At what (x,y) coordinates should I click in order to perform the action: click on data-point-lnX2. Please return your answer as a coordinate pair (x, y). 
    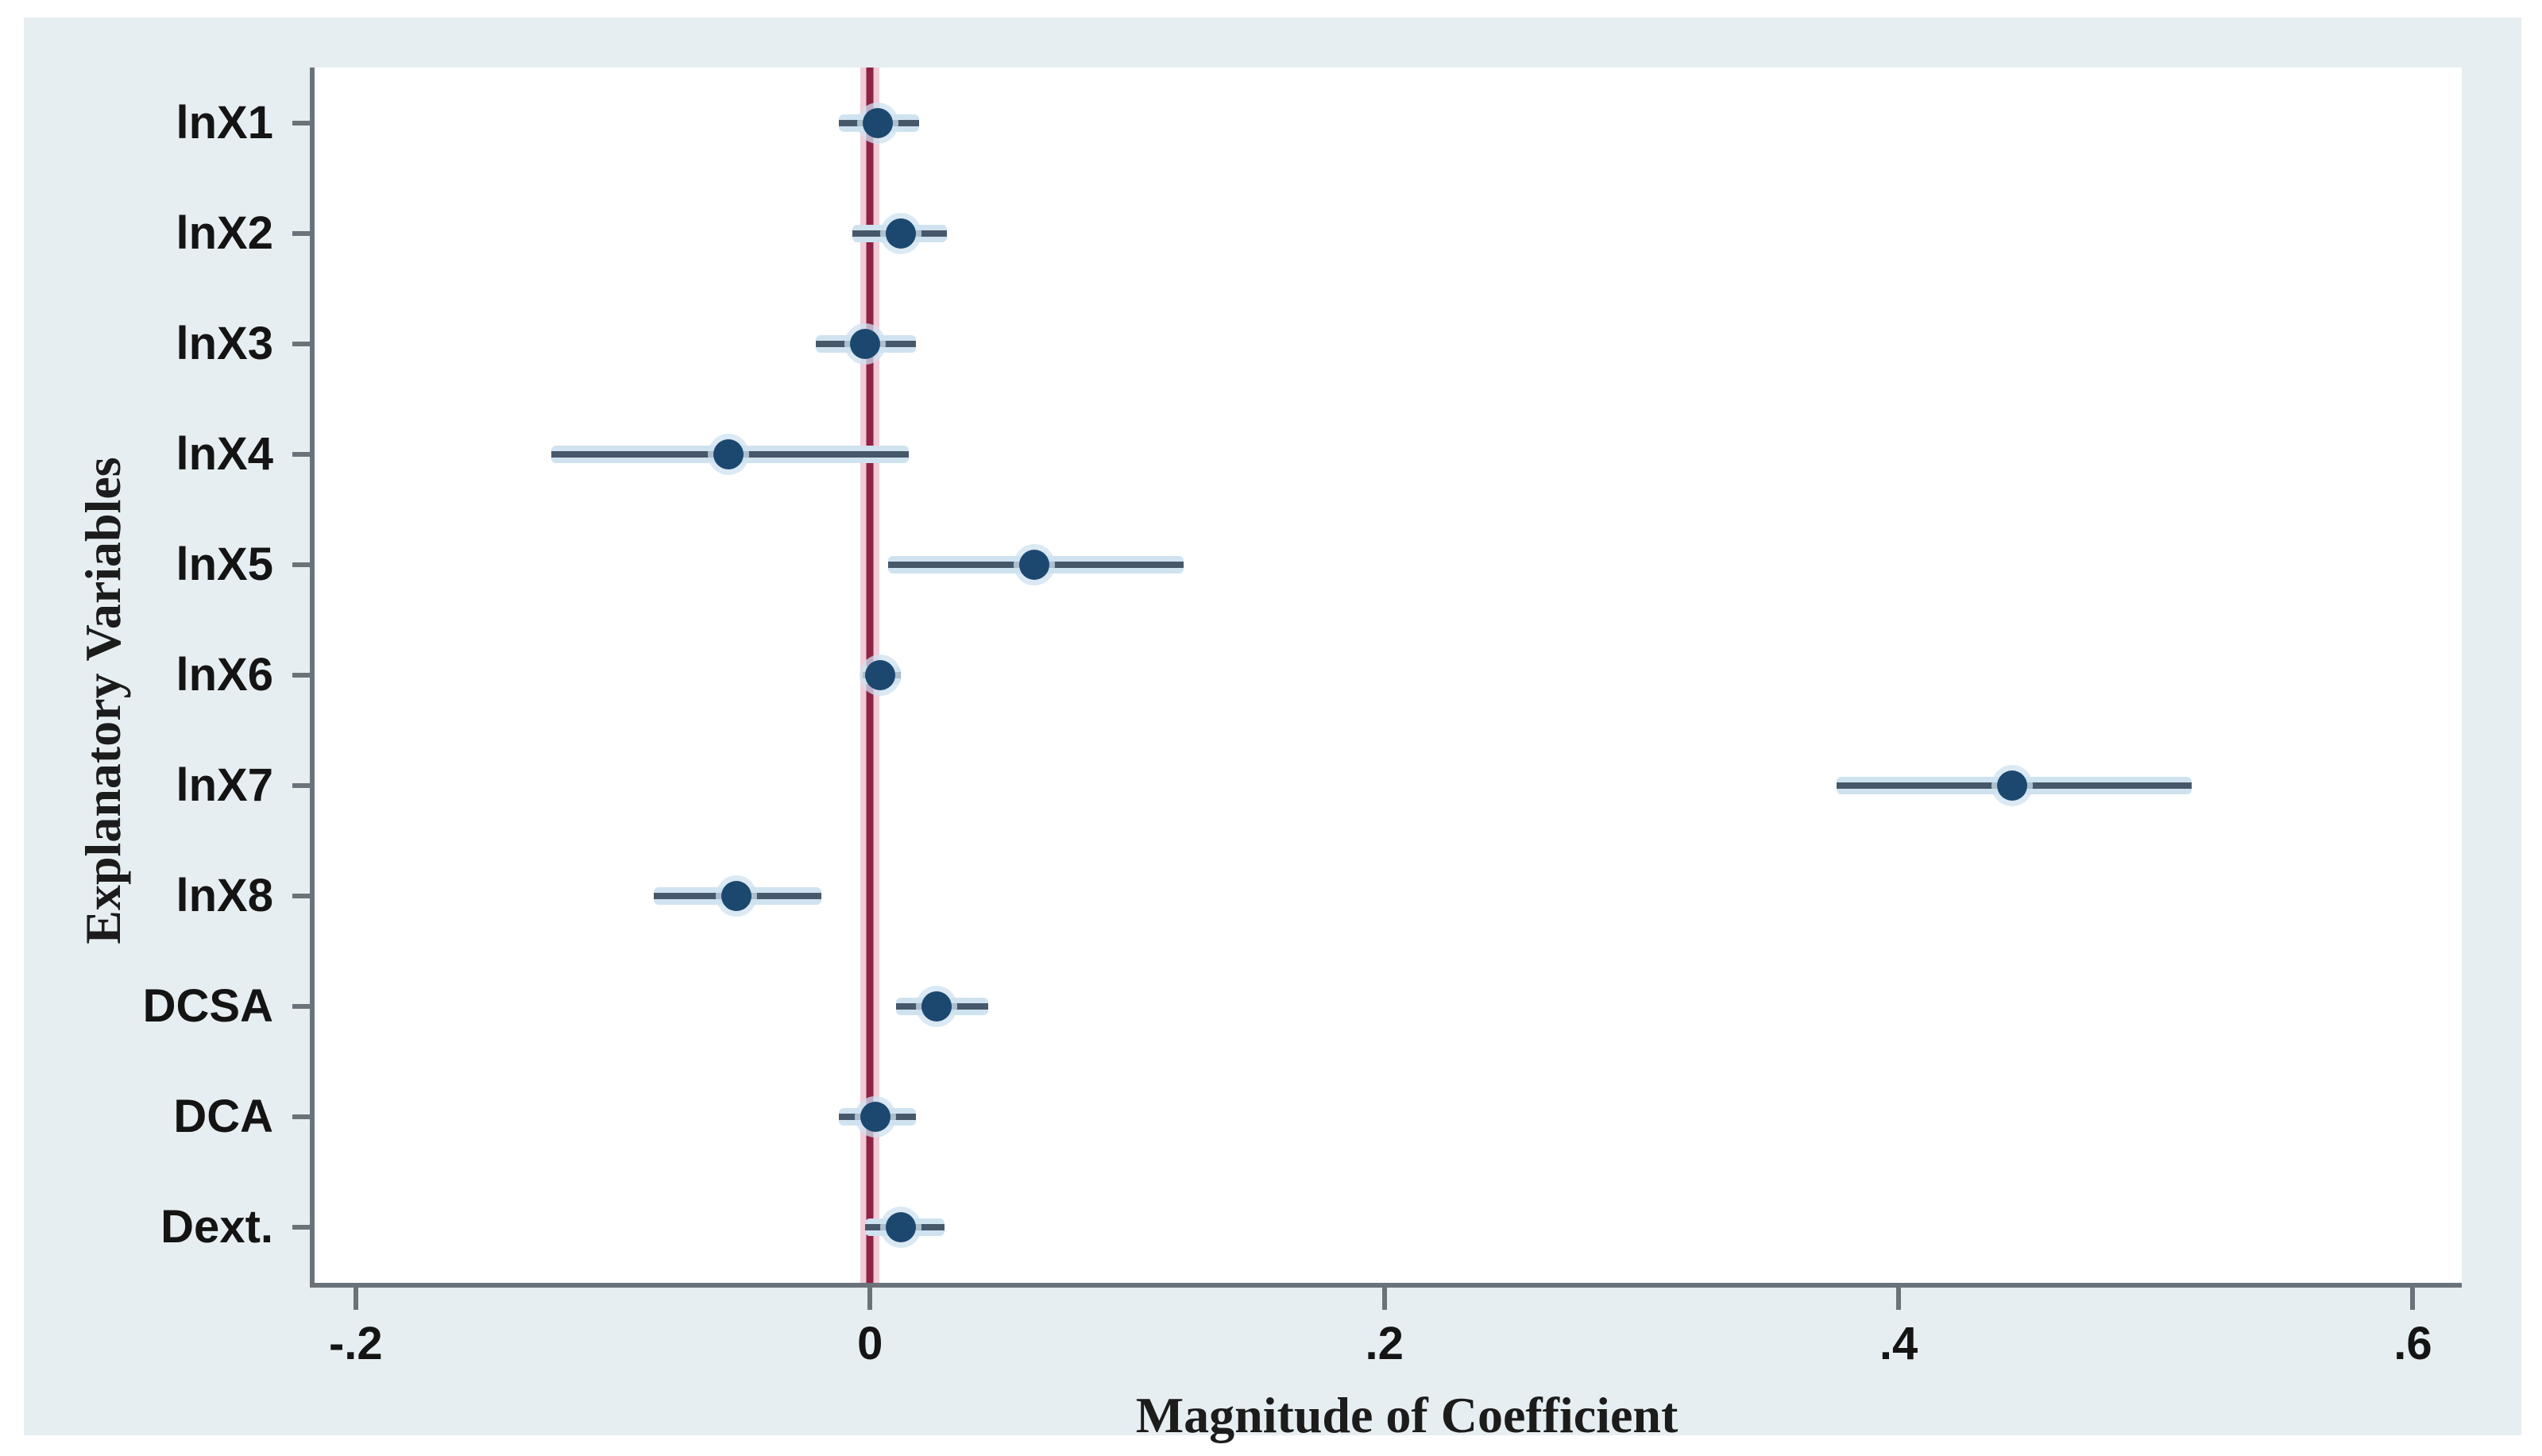
    Looking at the image, I should click on (901, 234).